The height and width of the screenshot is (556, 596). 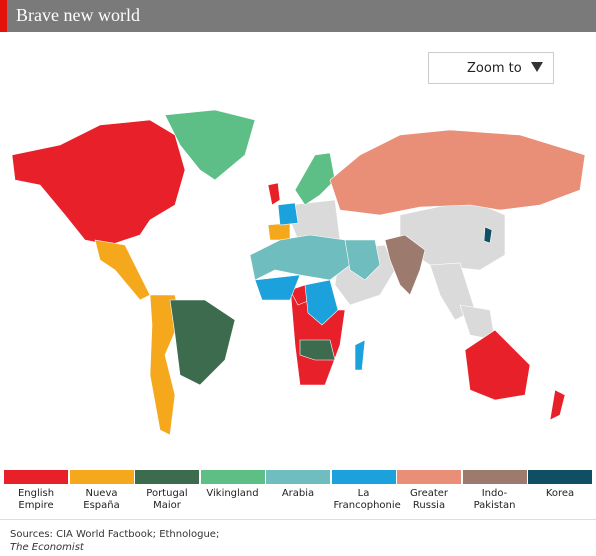 What do you see at coordinates (101, 499) in the screenshot?
I see `legend-label: Nueva España` at bounding box center [101, 499].